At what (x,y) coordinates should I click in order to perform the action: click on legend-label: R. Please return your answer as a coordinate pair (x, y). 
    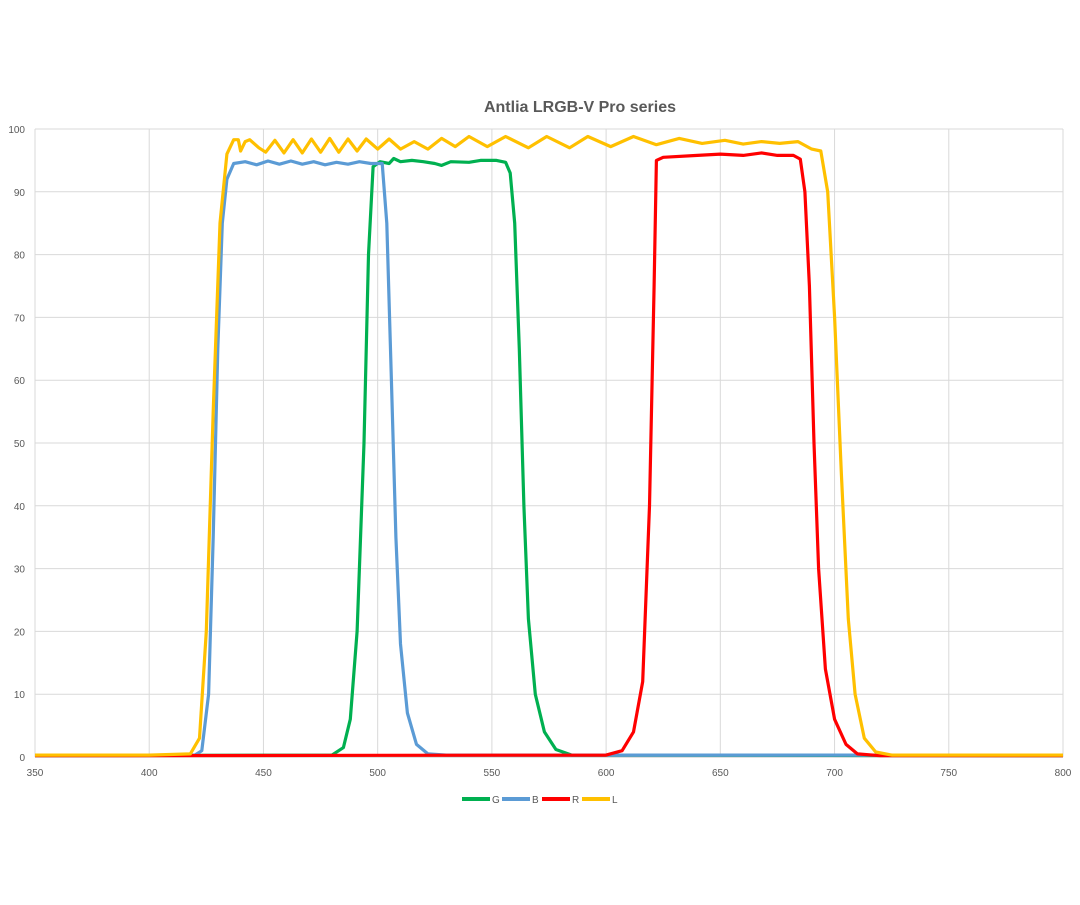
    Looking at the image, I should click on (575, 800).